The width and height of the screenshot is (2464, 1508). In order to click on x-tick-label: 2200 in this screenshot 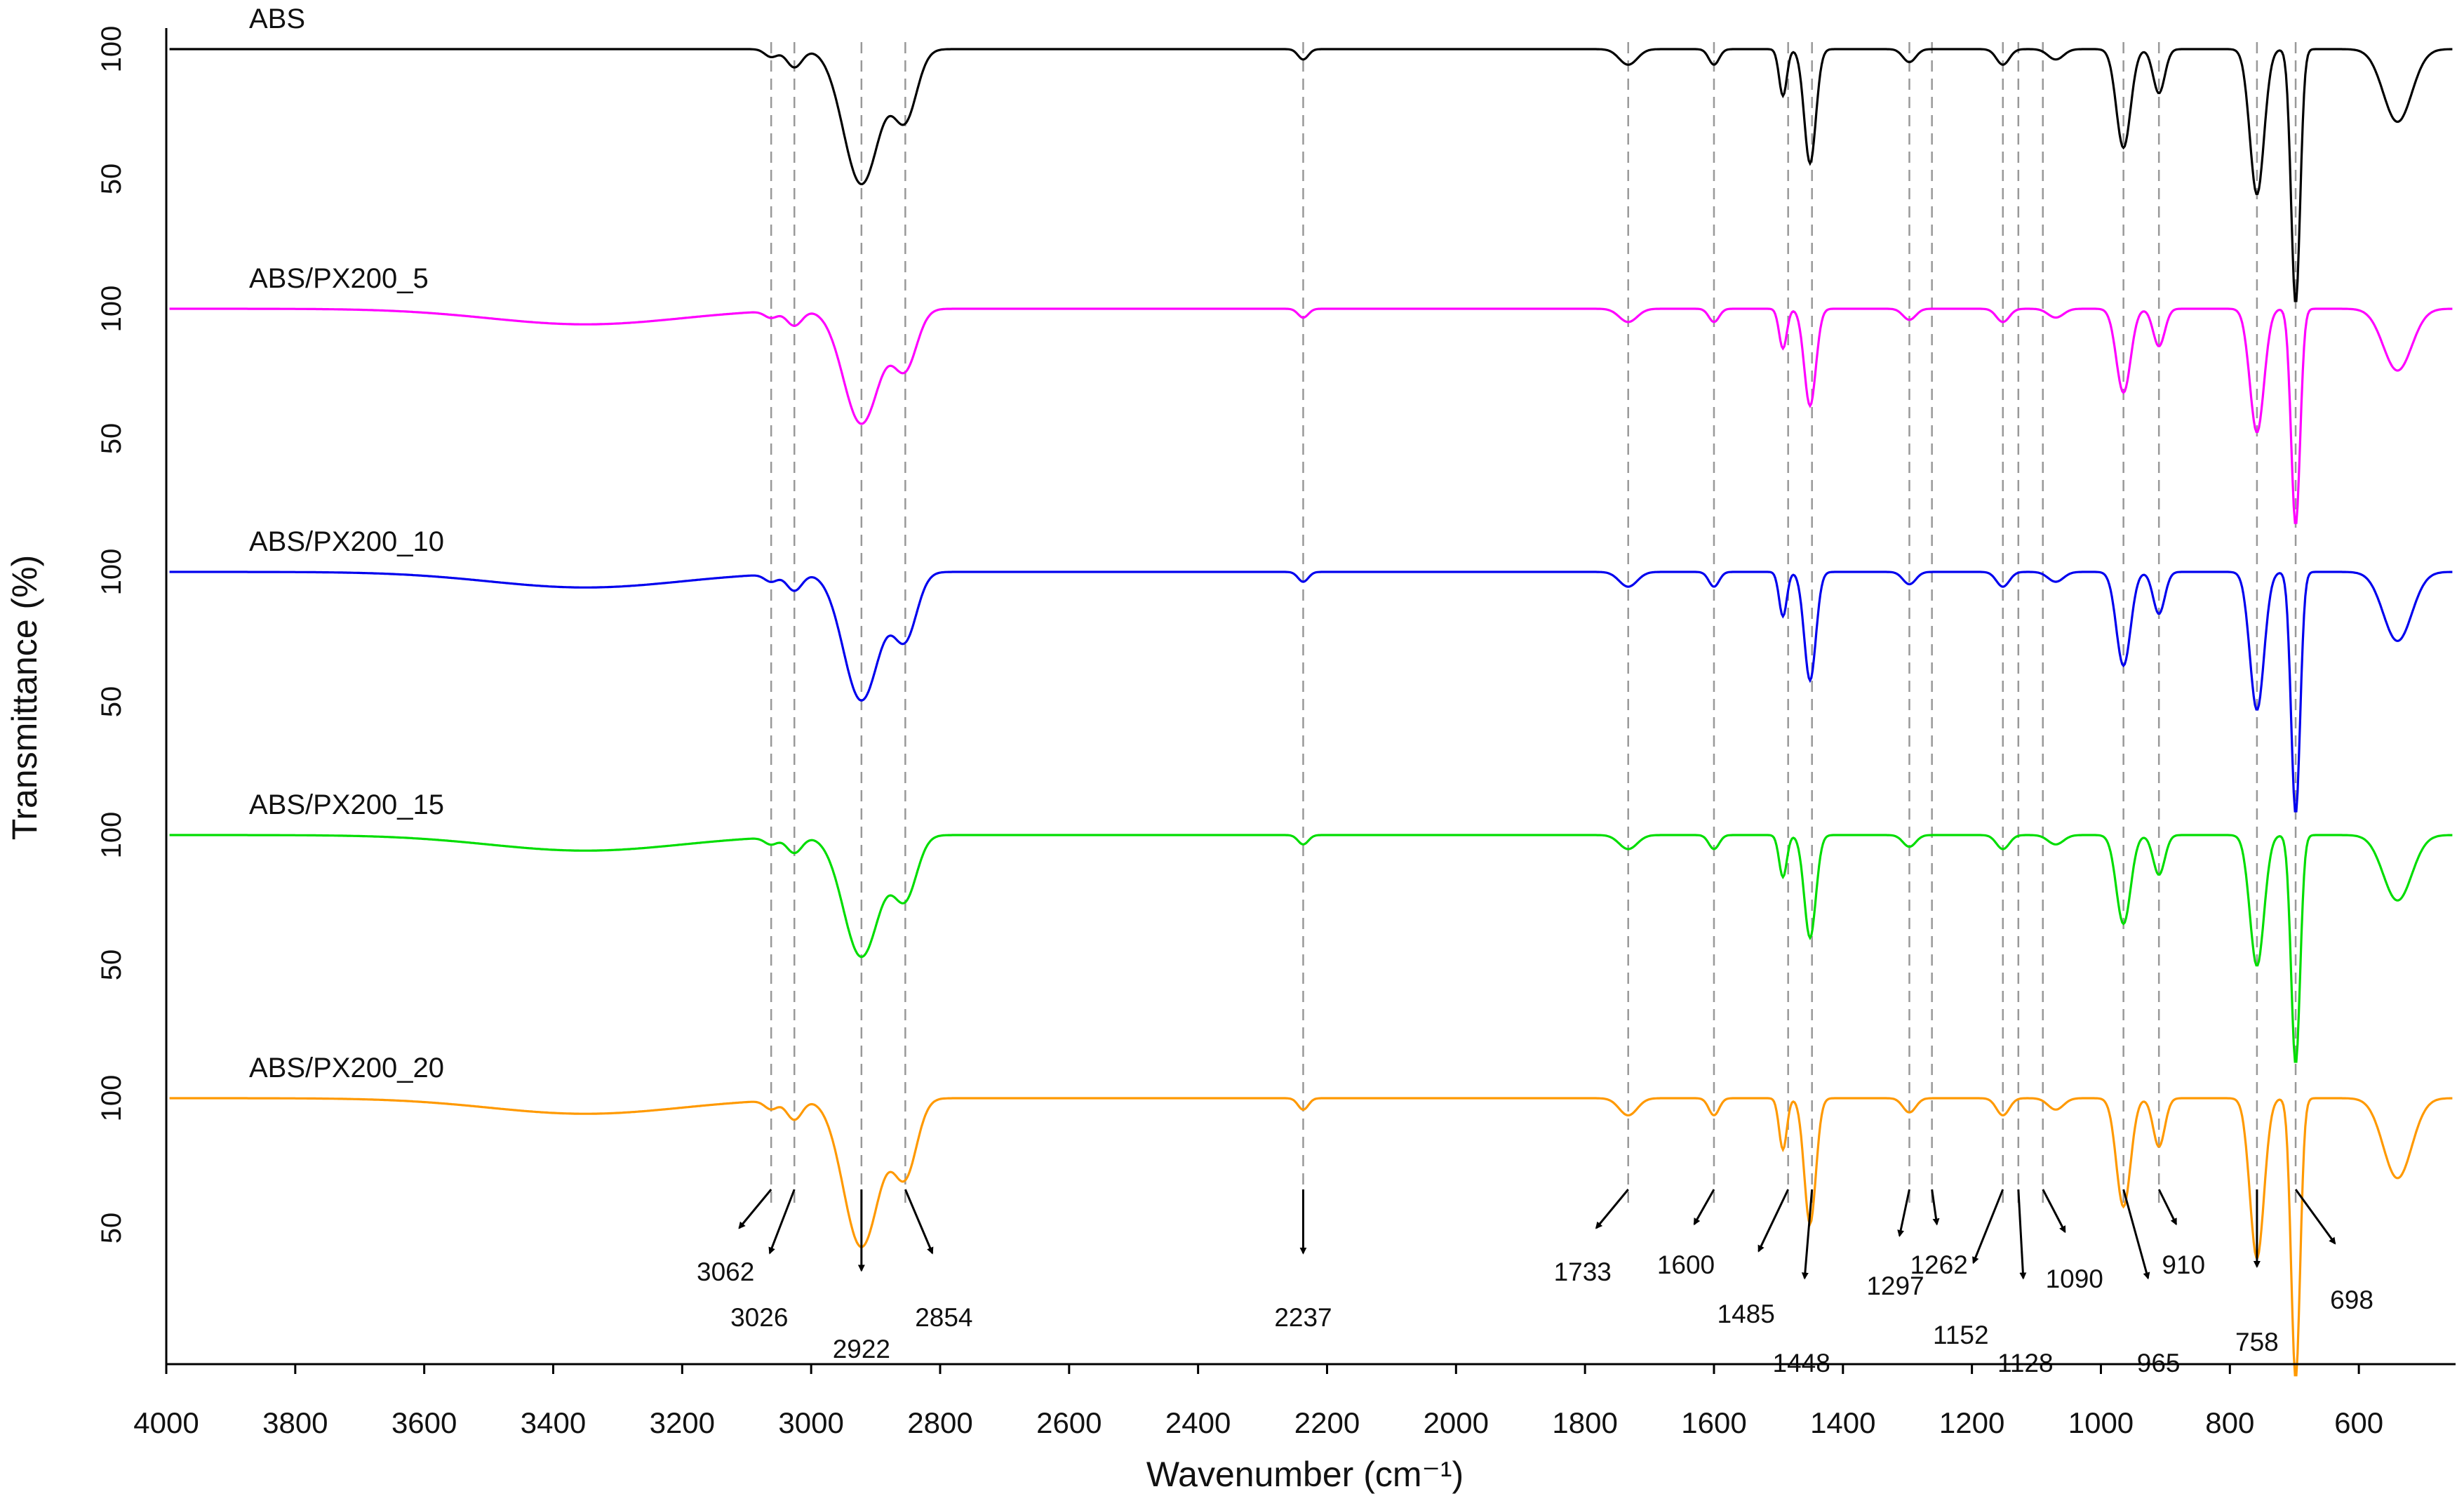, I will do `click(1327, 1422)`.